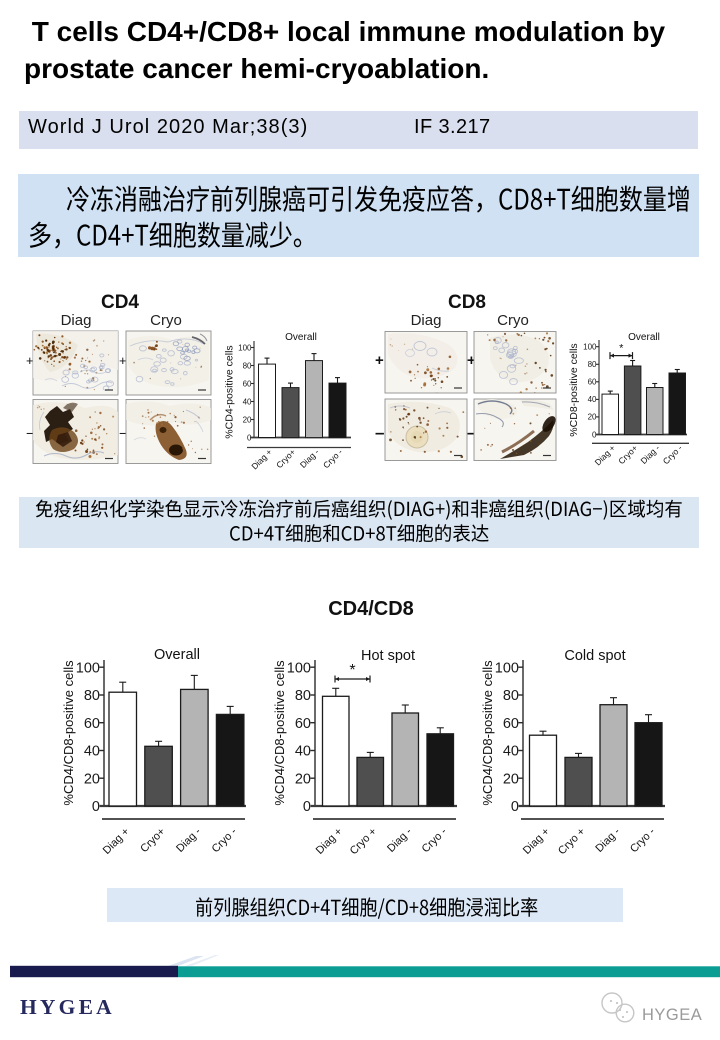  Describe the element at coordinates (371, 609) in the screenshot. I see `svg-text: CD4/CD8` at that location.